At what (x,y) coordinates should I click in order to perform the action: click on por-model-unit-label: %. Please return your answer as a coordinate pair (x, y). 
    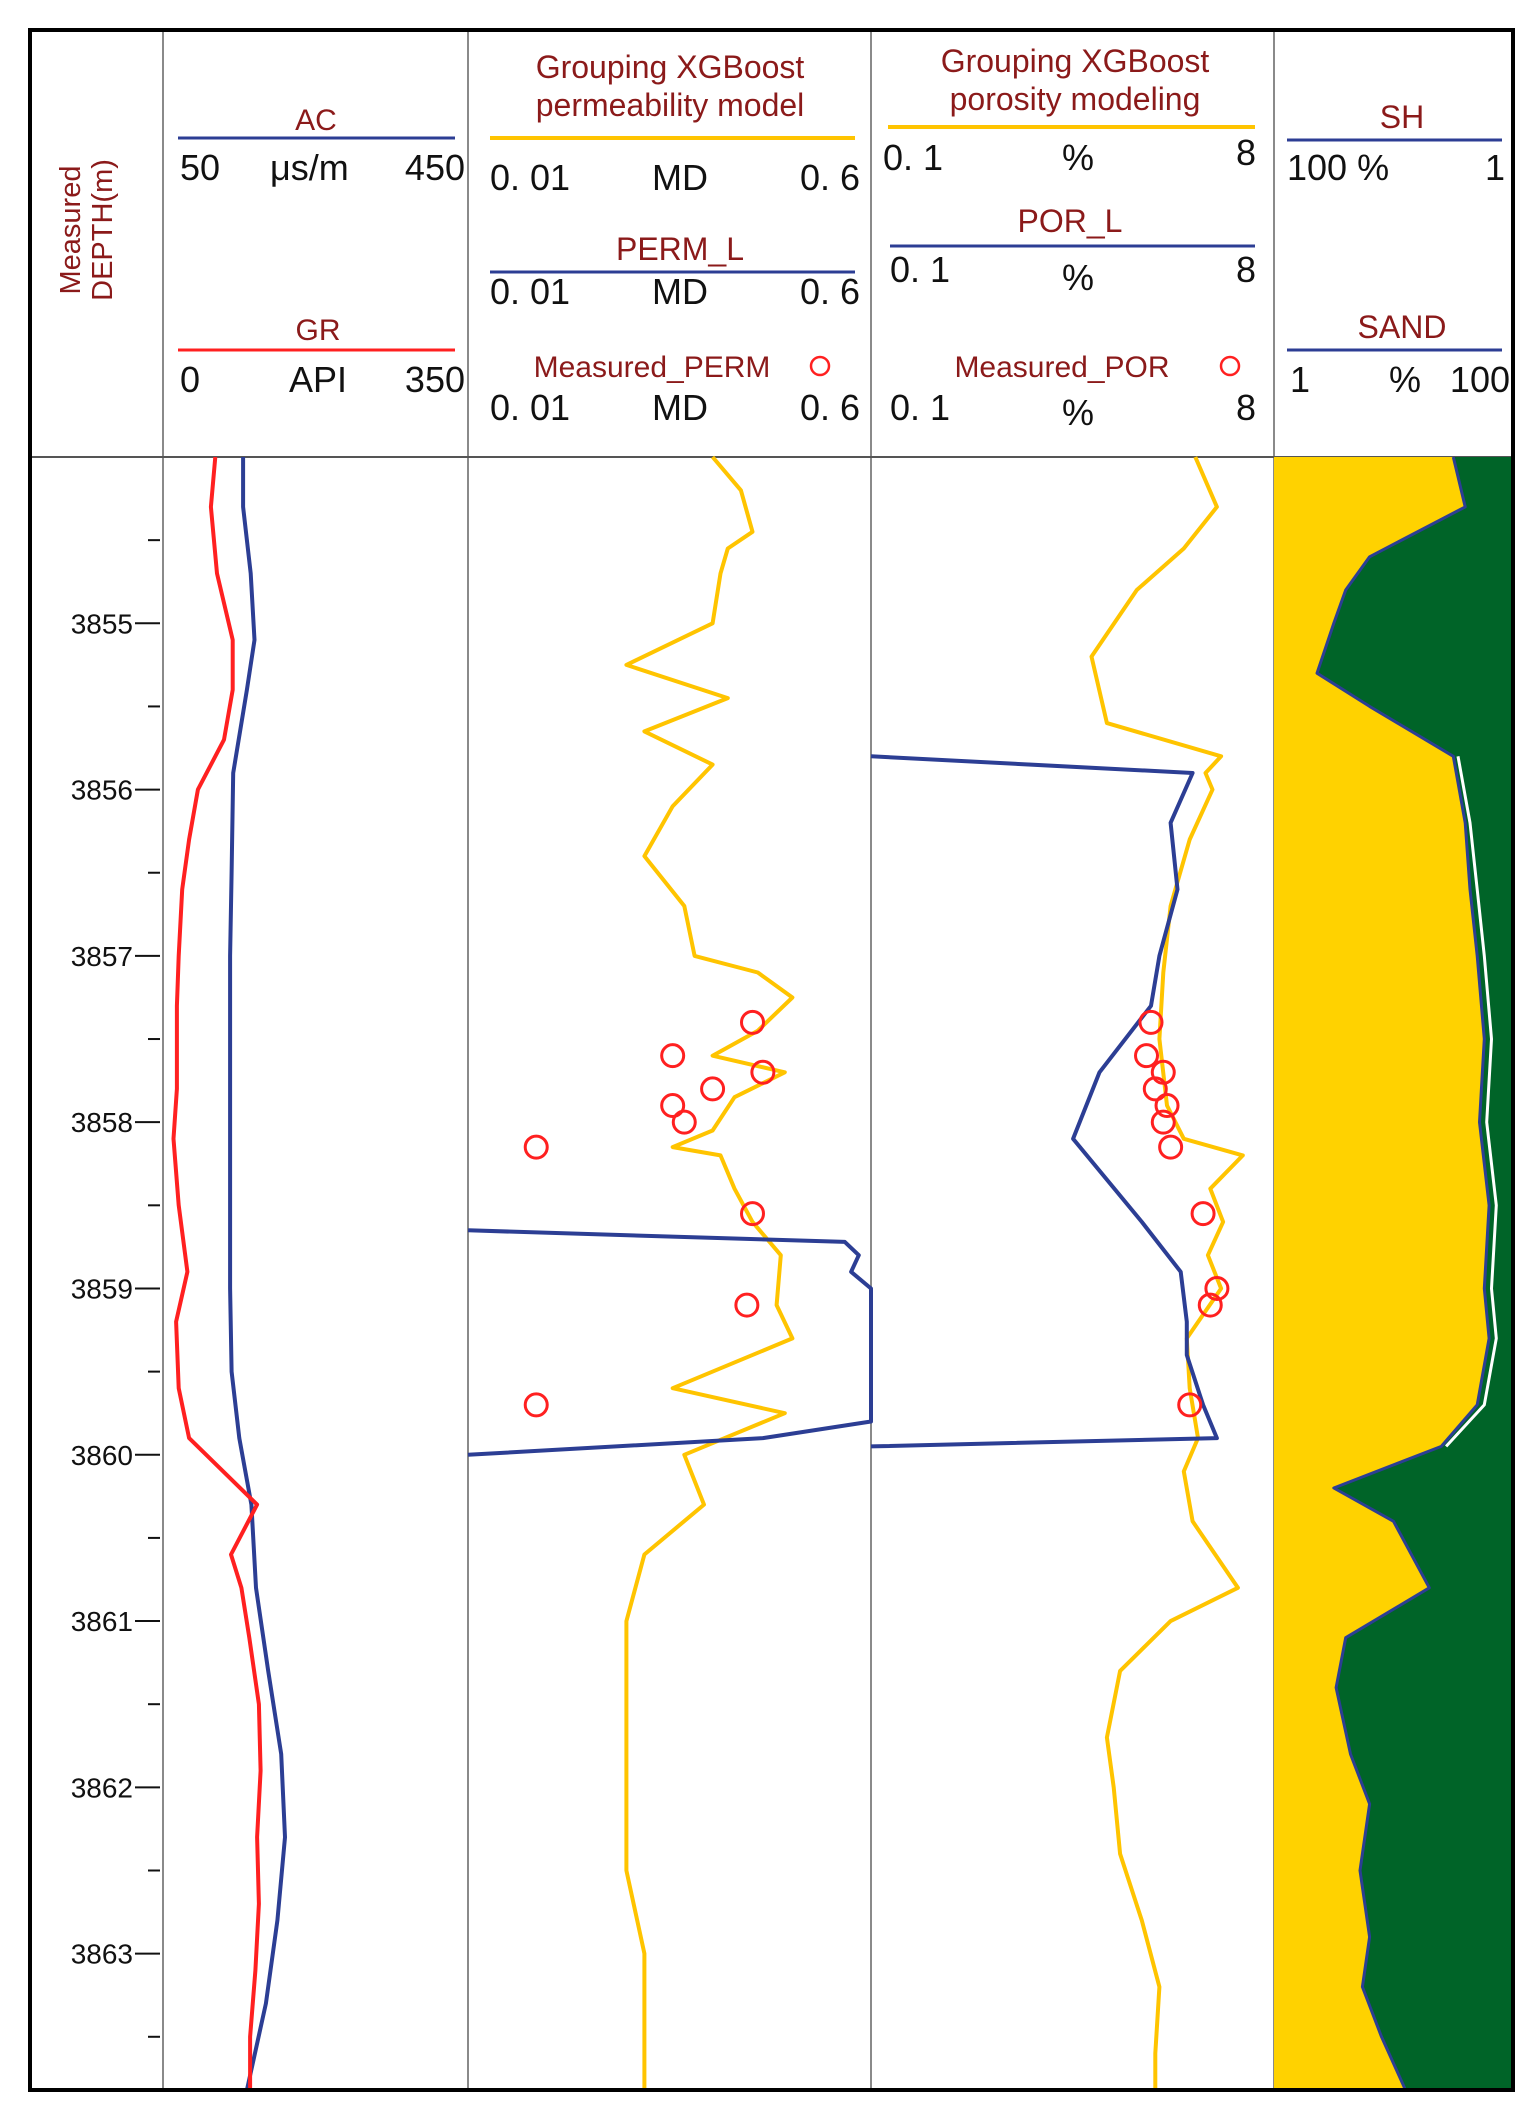
    Looking at the image, I should click on (1078, 157).